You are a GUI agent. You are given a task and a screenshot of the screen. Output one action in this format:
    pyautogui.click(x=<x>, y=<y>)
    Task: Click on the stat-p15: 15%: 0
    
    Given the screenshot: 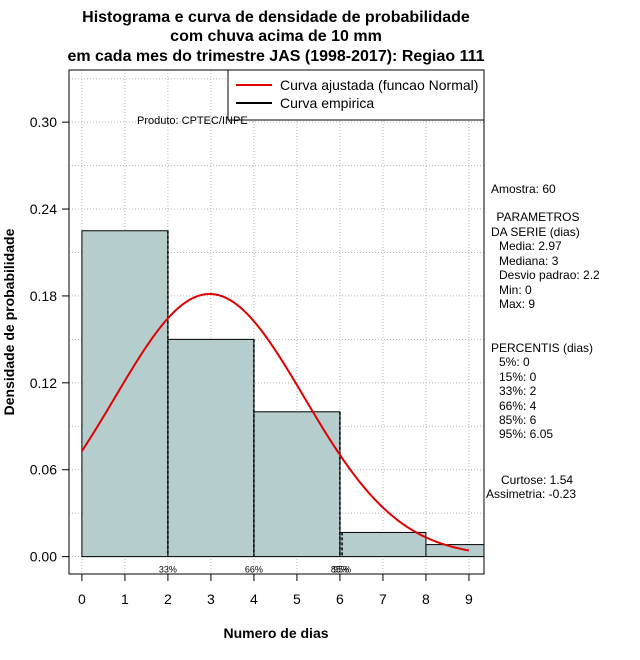 What is the action you would take?
    pyautogui.click(x=518, y=377)
    